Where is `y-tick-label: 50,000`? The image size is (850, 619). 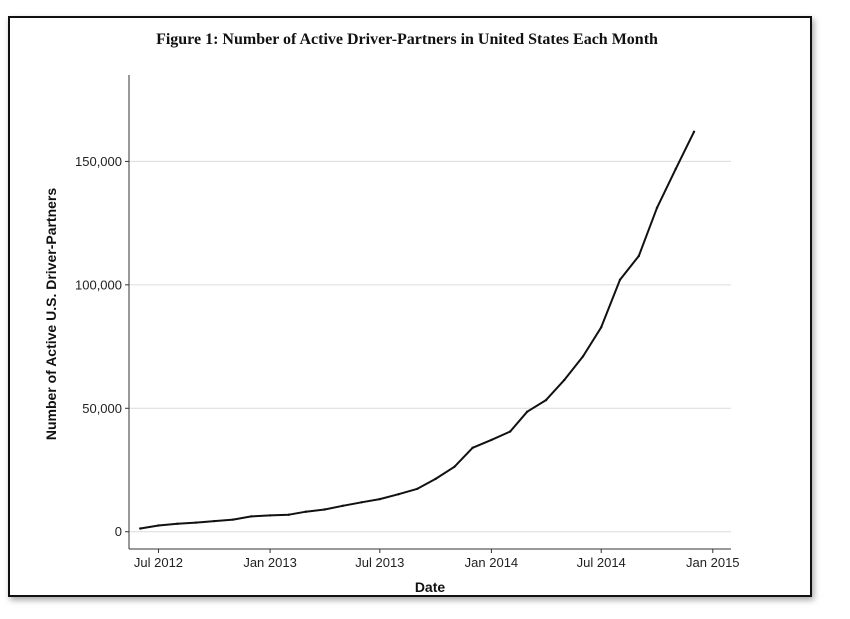
y-tick-label: 50,000 is located at coordinates (102, 408).